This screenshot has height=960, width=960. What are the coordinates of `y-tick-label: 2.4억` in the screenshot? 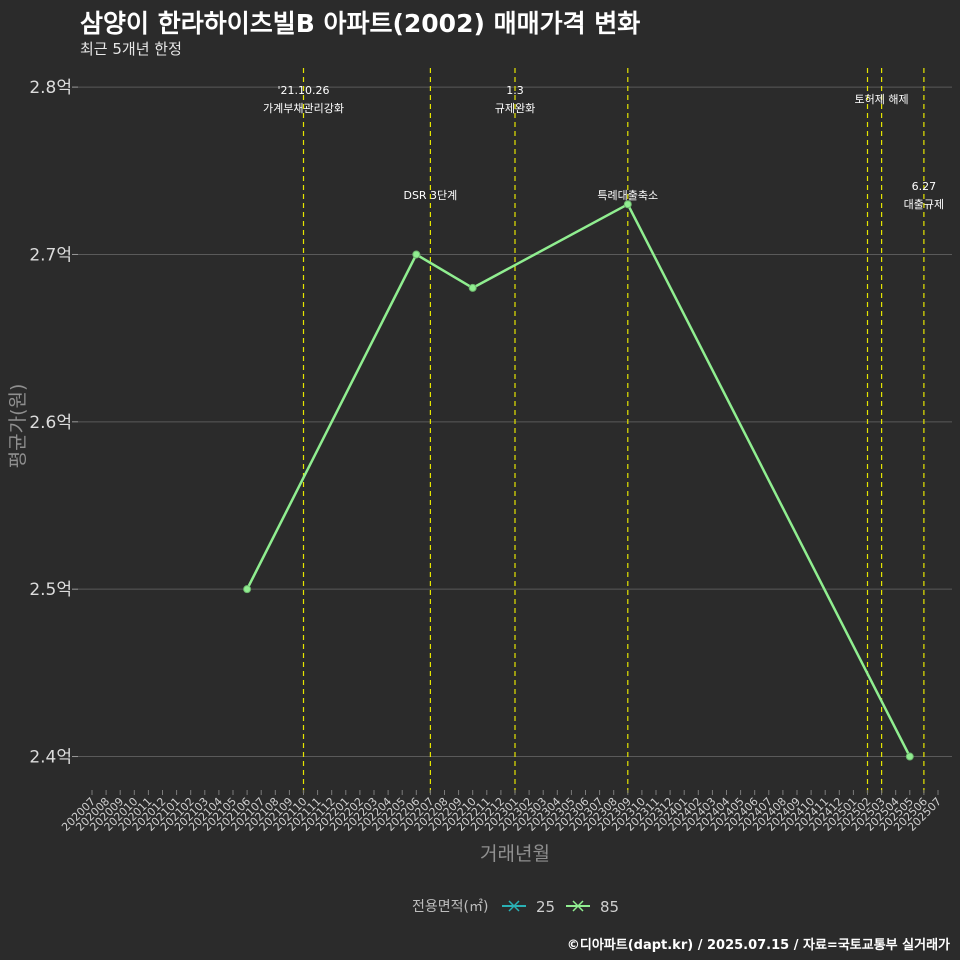 It's located at (50, 758).